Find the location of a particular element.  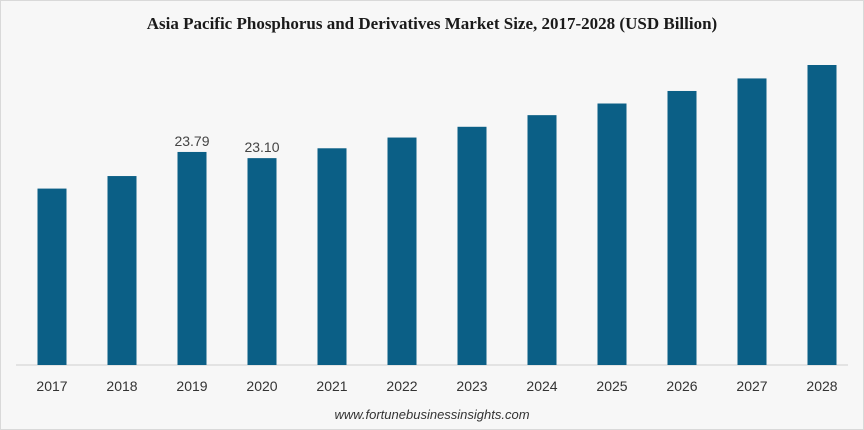

x-tick-label-2023: 2023 is located at coordinates (471, 386).